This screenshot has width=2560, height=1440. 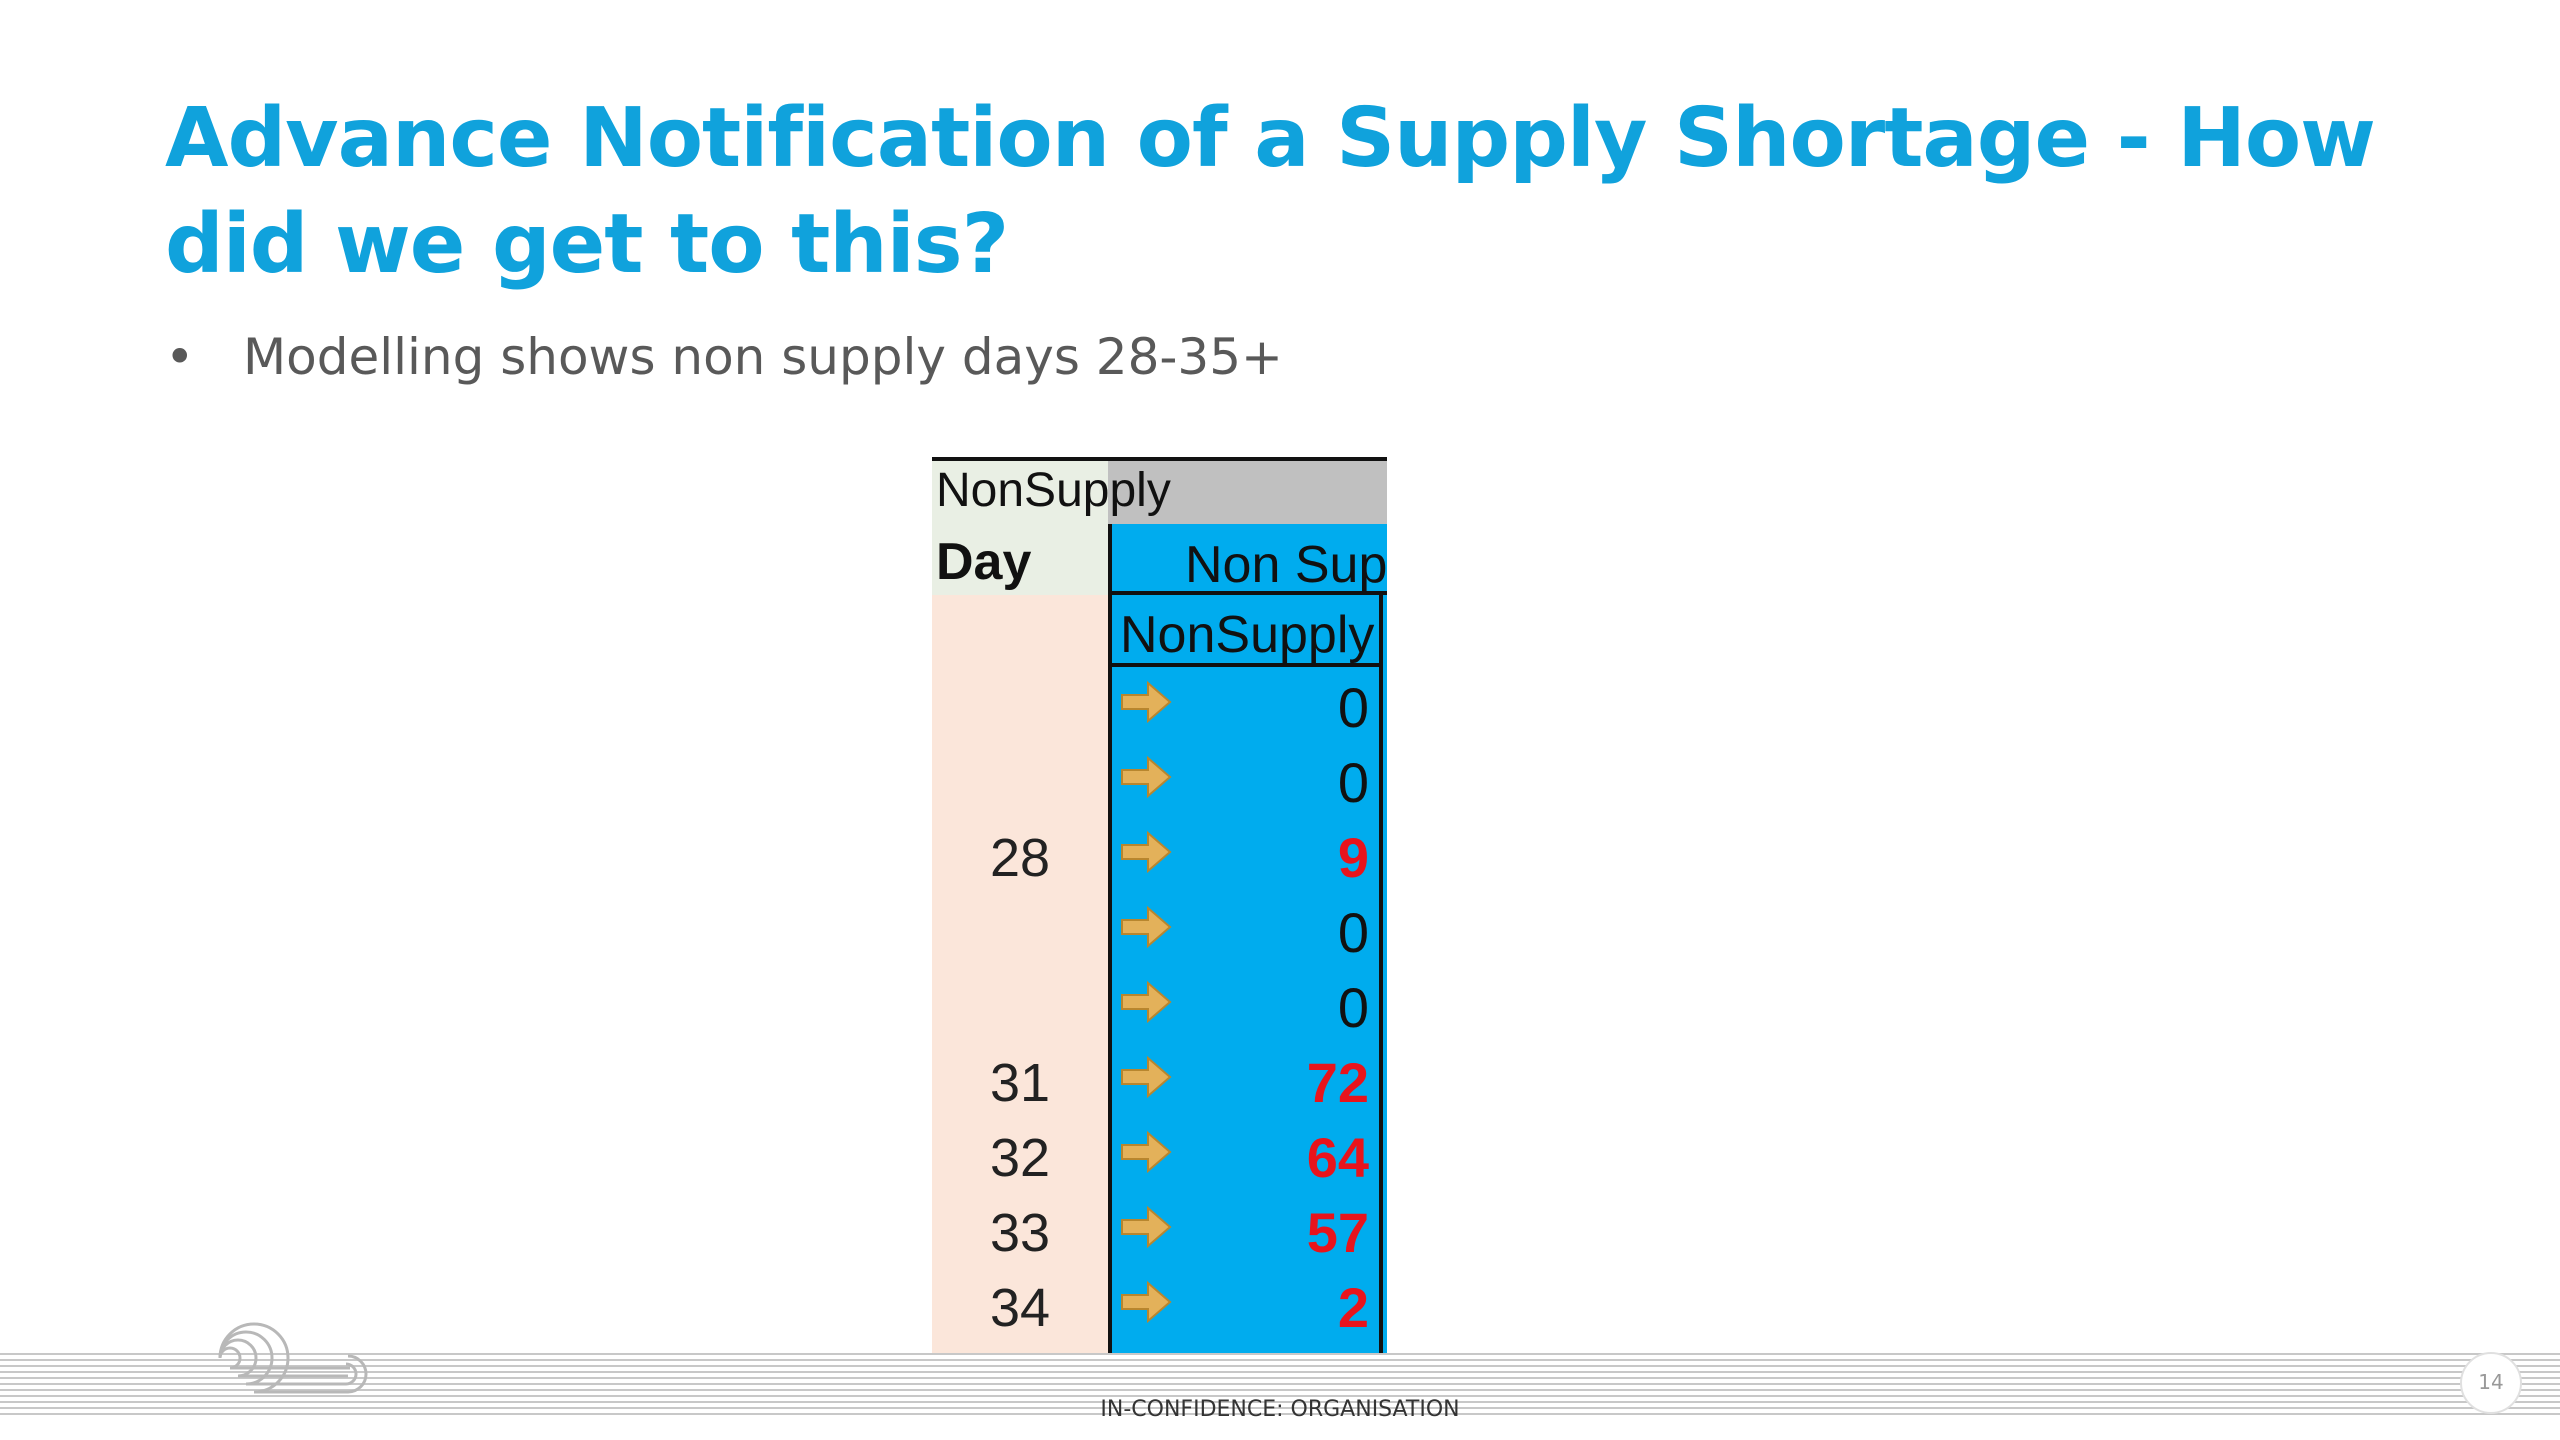 What do you see at coordinates (1337, 1232) in the screenshot?
I see `nonsupply-value: 57` at bounding box center [1337, 1232].